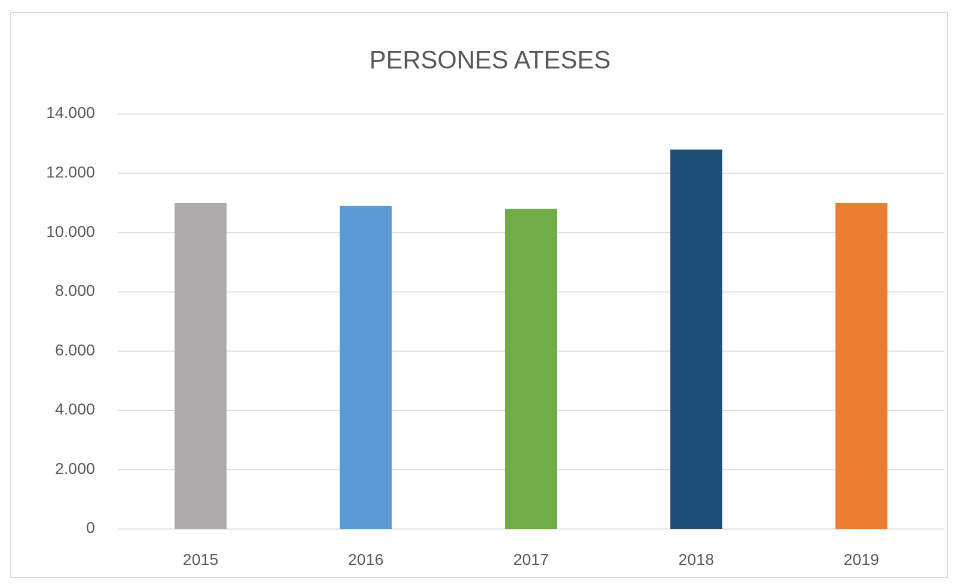  Describe the element at coordinates (90, 528) in the screenshot. I see `y-tick-label: 0` at that location.